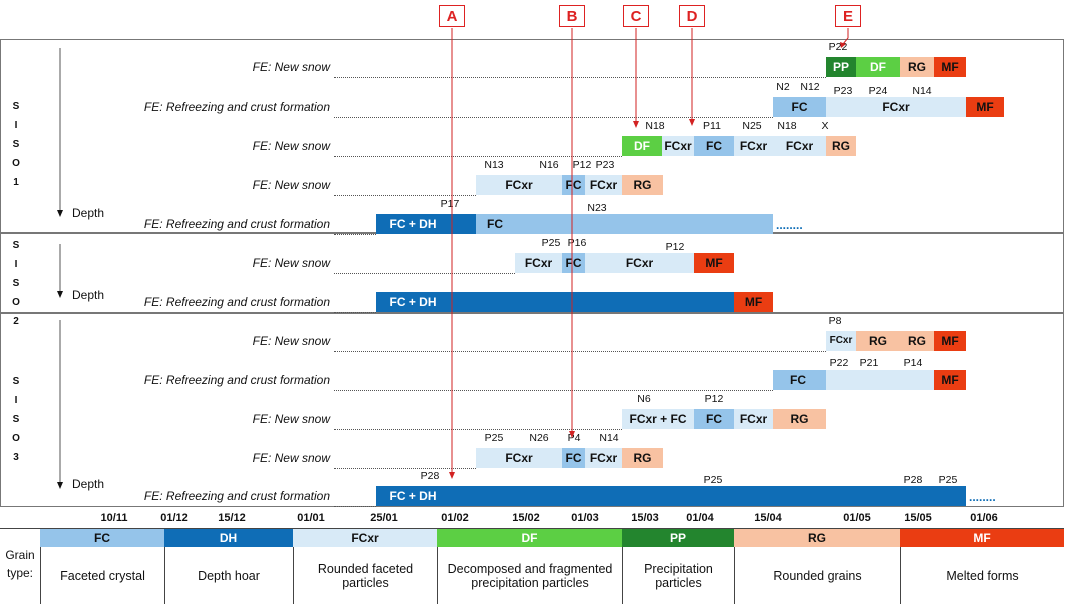 The height and width of the screenshot is (605, 1065). Describe the element at coordinates (549, 165) in the screenshot. I see `event-label-r4-s2: N16` at that location.